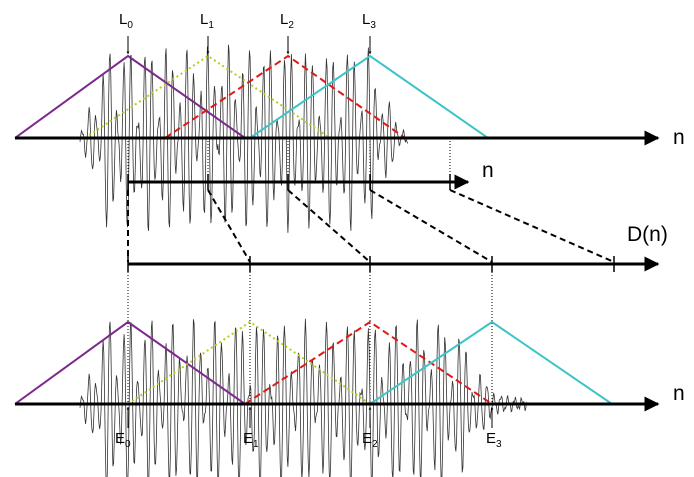 The height and width of the screenshot is (477, 694). Describe the element at coordinates (289, 182) in the screenshot. I see `middle-n-axis-ticks` at that location.